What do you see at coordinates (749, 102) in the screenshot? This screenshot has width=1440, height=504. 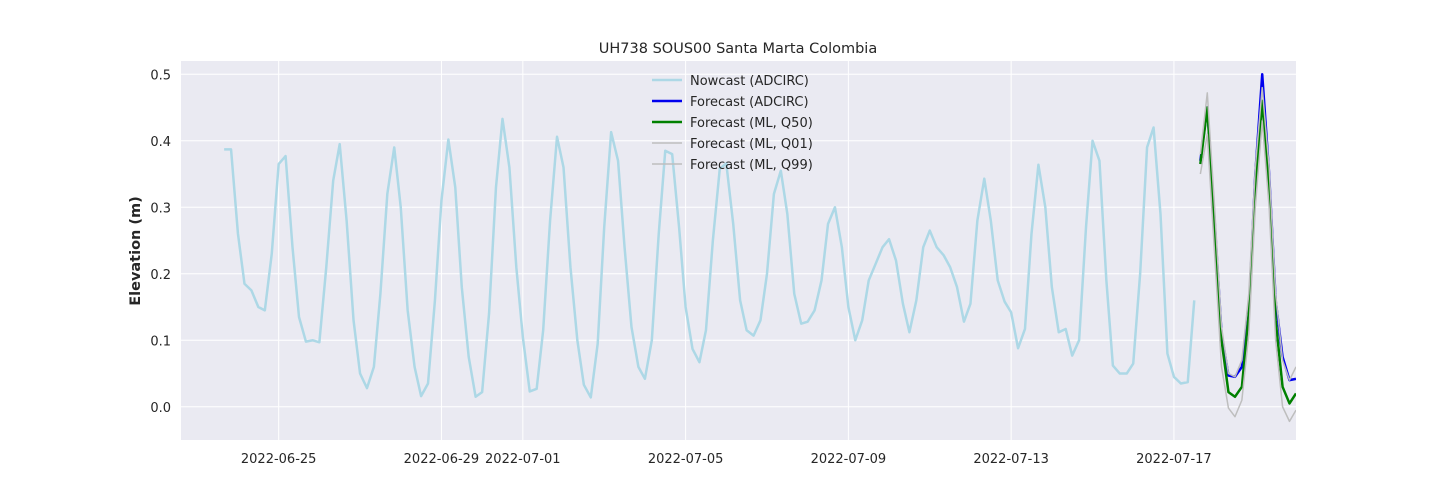 I see `legend-label-forecast-adcirc: Forecast (ADCIRC)` at bounding box center [749, 102].